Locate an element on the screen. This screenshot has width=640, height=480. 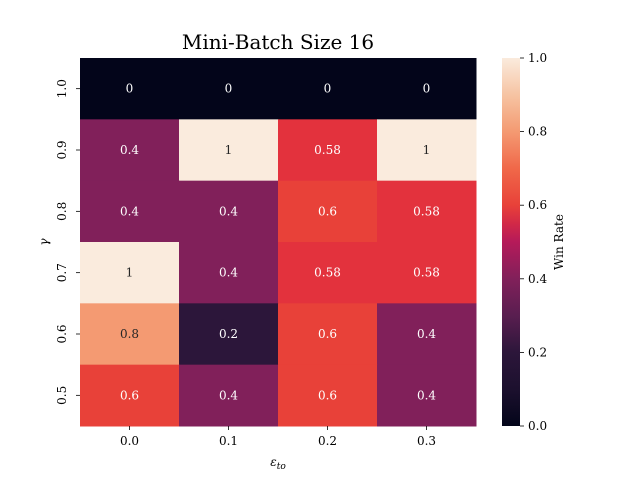
colorbar-tick-label: 0.0 is located at coordinates (537, 426).